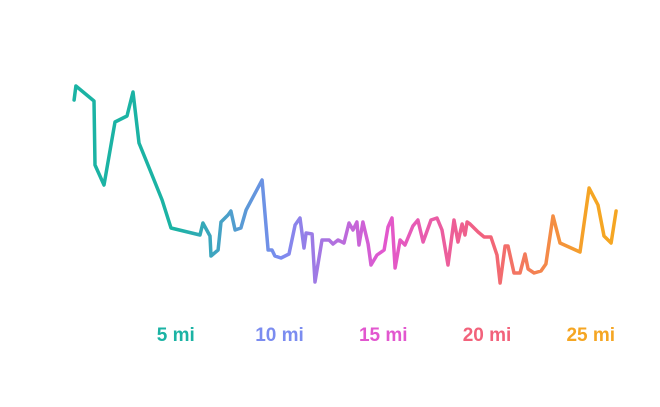  I want to click on x-tick-label: 5 mi, so click(176, 335).